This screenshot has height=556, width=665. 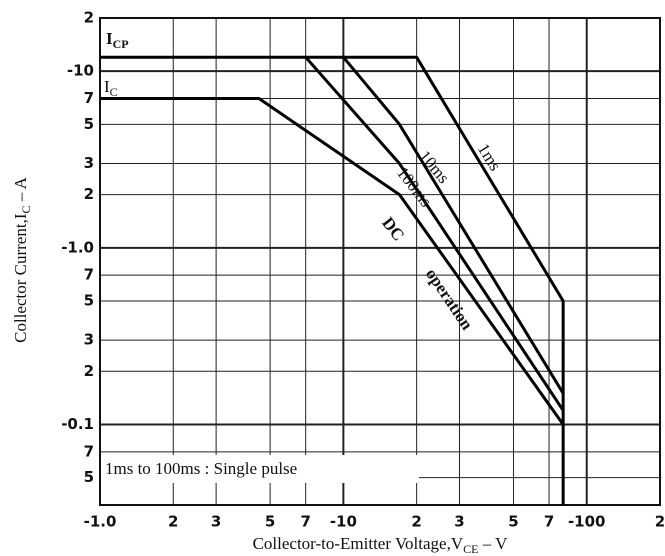 I want to click on y-tick-label: -0.1, so click(x=77, y=424).